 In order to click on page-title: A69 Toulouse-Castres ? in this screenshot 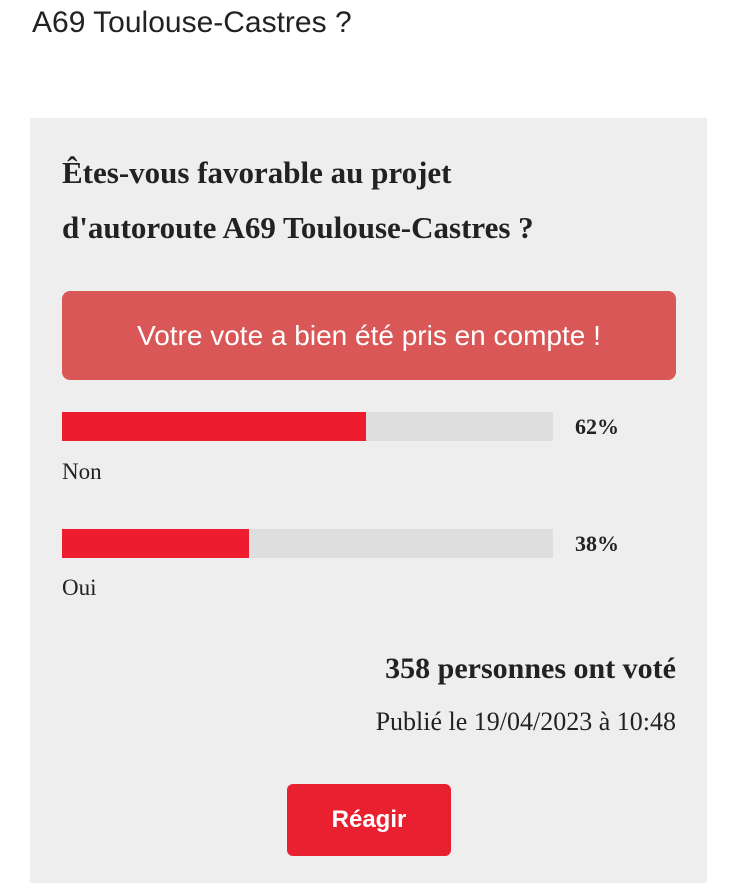, I will do `click(192, 22)`.